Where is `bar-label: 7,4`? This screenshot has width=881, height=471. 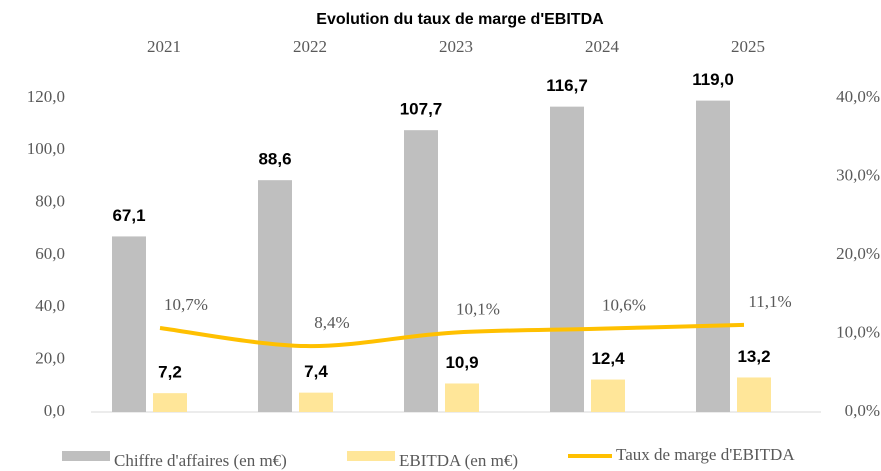
bar-label: 7,4 is located at coordinates (316, 371).